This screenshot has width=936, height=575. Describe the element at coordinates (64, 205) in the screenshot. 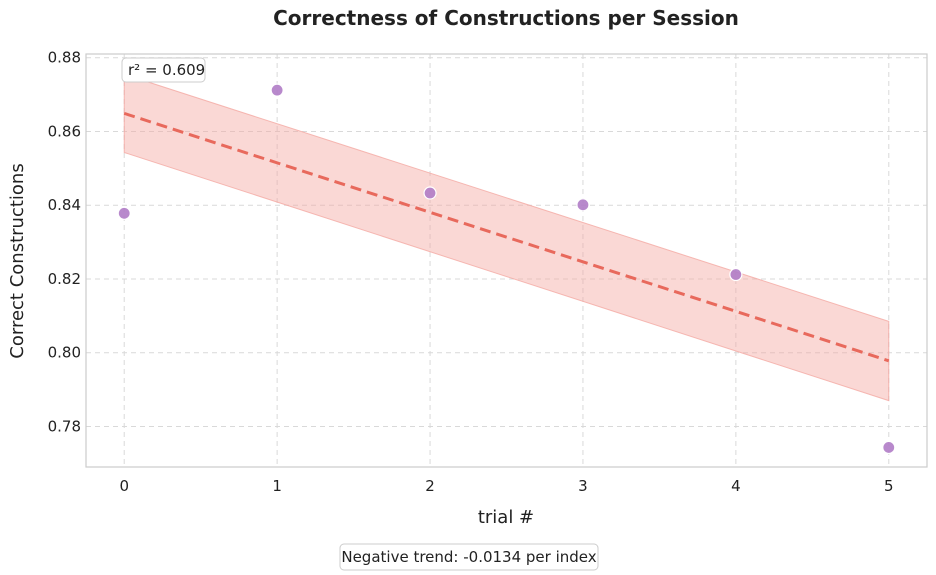

I see `y-tick-label: 0.84` at that location.